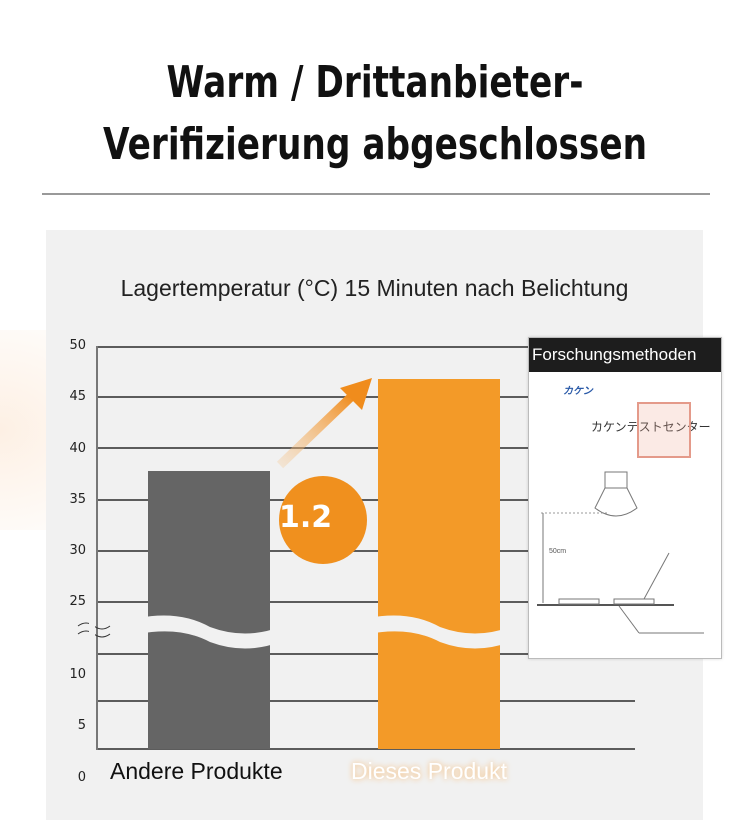 This screenshot has width=750, height=826. What do you see at coordinates (429, 771) in the screenshot?
I see `category-label: Dieses Produkt` at bounding box center [429, 771].